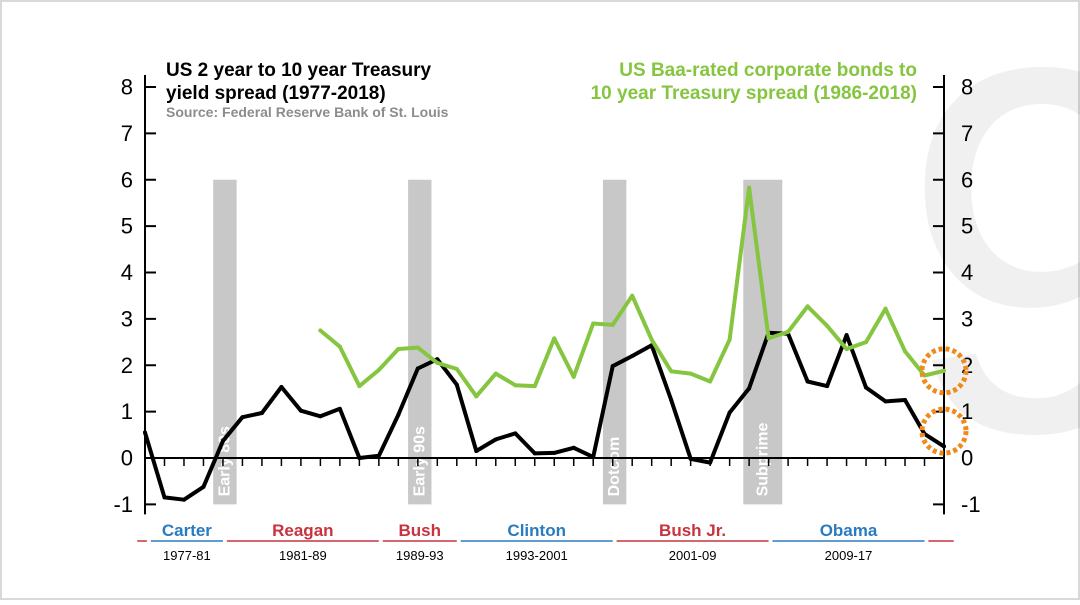 The image size is (1080, 605). What do you see at coordinates (967, 87) in the screenshot?
I see `right-y-tick-label: 8` at bounding box center [967, 87].